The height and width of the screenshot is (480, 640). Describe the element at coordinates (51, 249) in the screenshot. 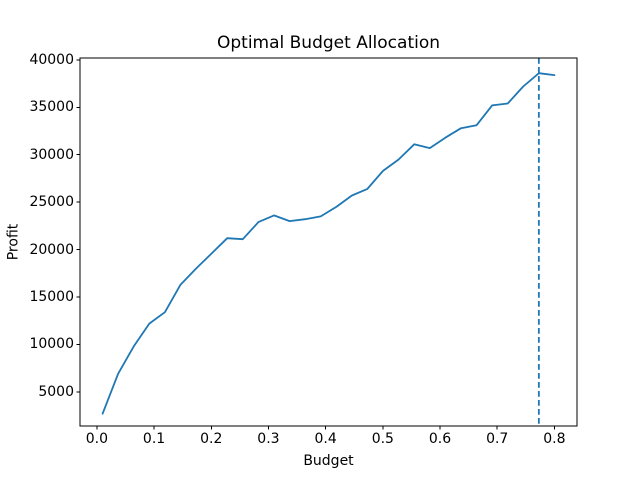

I see `y-tick-label: 20000` at that location.